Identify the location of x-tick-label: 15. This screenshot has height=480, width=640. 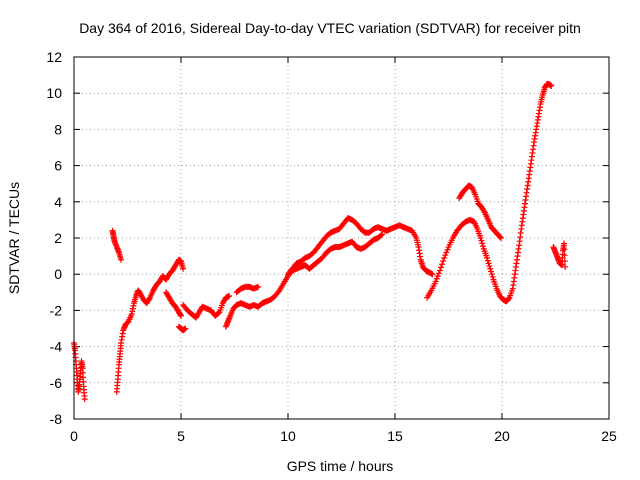
(395, 436).